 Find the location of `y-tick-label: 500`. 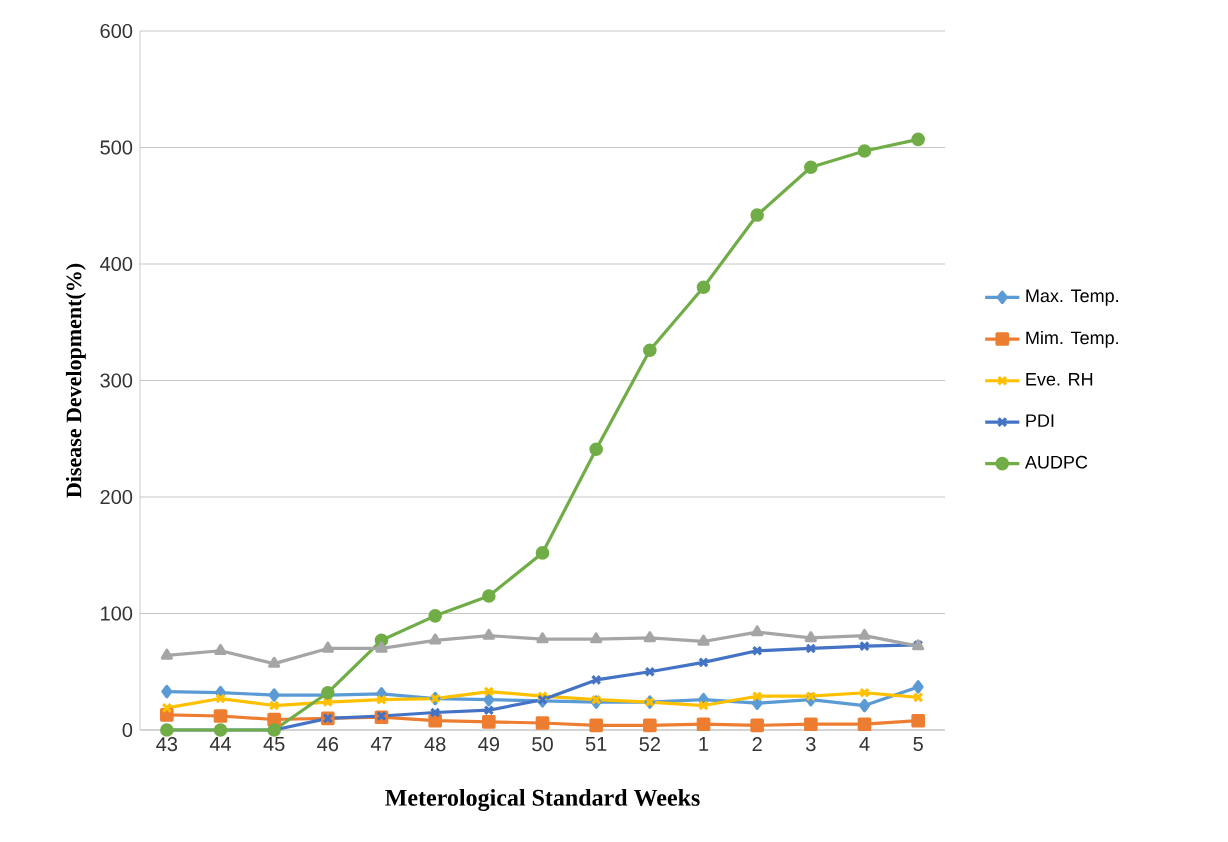

y-tick-label: 500 is located at coordinates (116, 147).